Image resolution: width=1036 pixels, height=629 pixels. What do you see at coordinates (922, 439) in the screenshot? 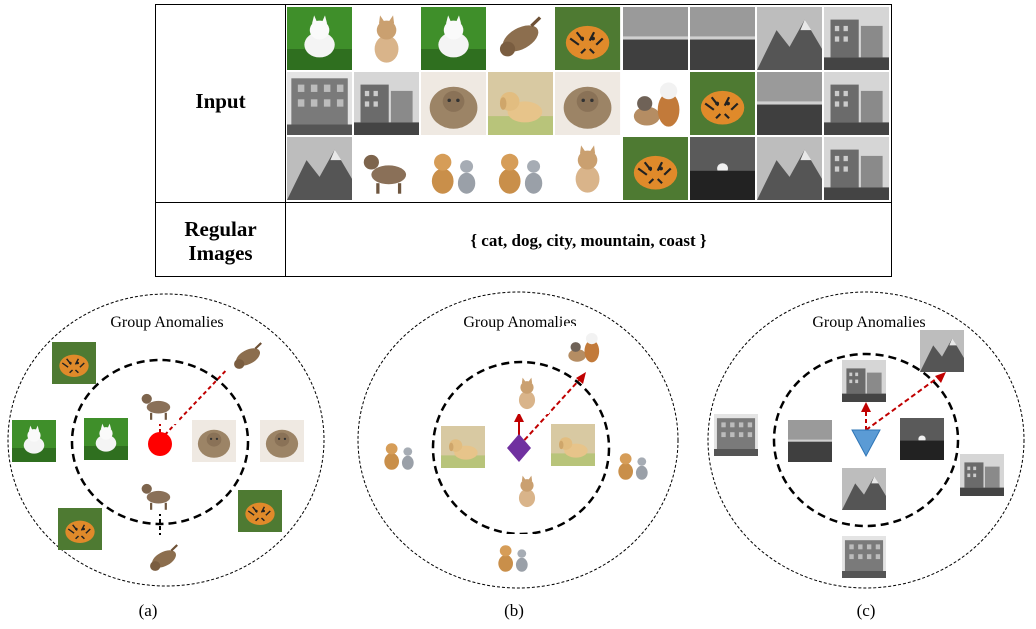
I see `thumb-coast-sunset` at bounding box center [922, 439].